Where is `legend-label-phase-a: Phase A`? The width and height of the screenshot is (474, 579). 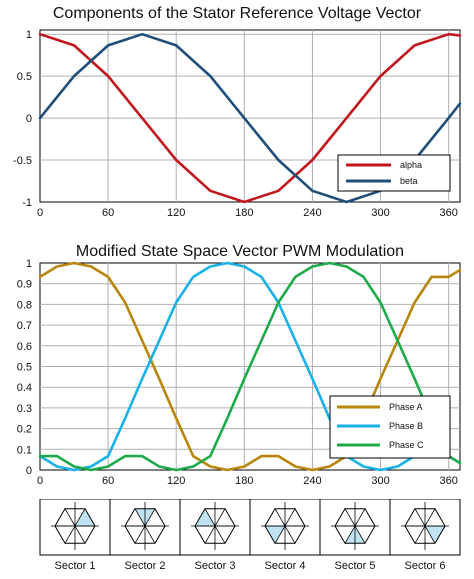
legend-label-phase-a: Phase A is located at coordinates (406, 407).